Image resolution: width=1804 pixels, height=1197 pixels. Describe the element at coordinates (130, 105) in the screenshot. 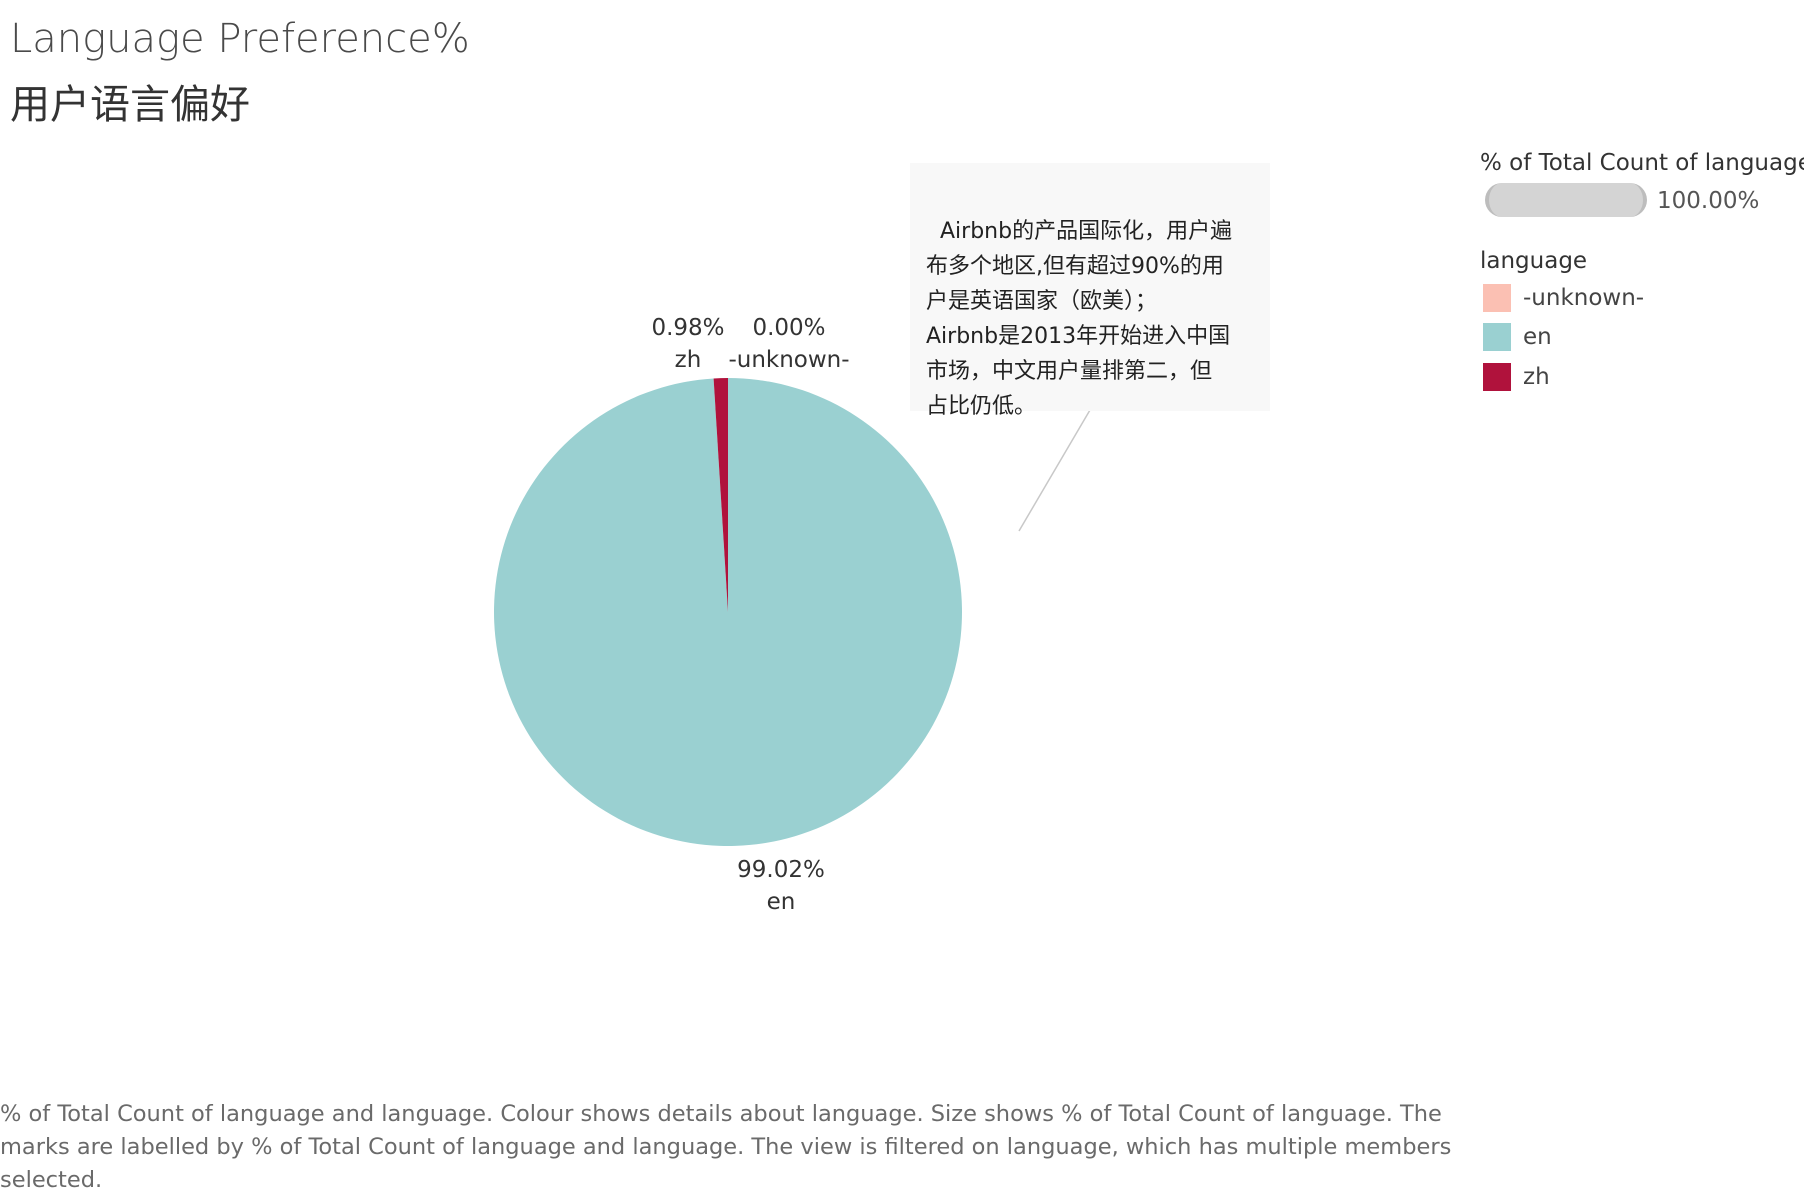

I see `chart-subtitle: 用户语言偏好` at that location.